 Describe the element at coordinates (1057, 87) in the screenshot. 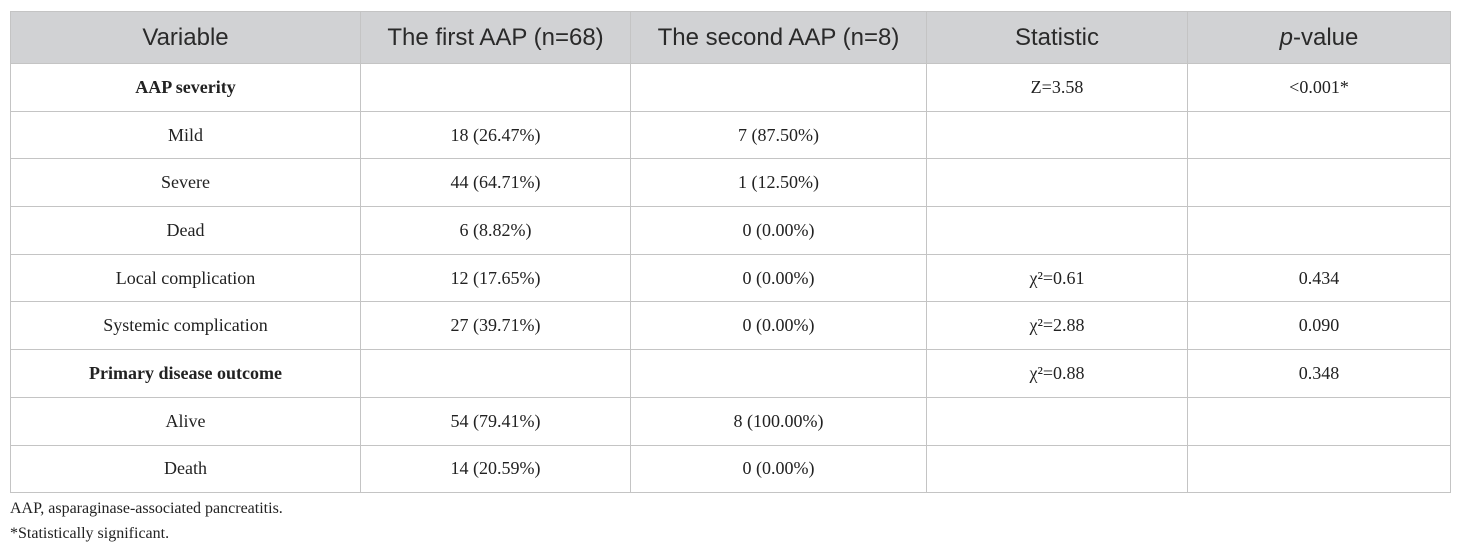

I see `table-cell: Z=3.58` at that location.